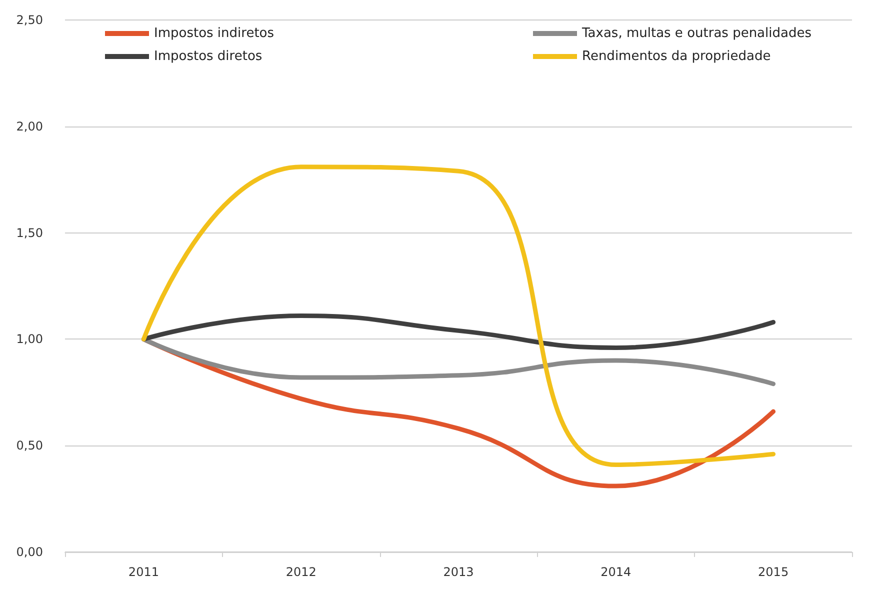 The image size is (892, 590). What do you see at coordinates (458, 572) in the screenshot?
I see `x-tick-label: 2013` at bounding box center [458, 572].